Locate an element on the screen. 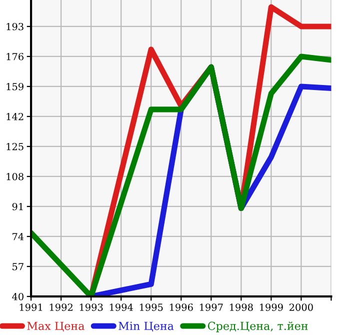  y-tick-label: 108 is located at coordinates (15, 176).